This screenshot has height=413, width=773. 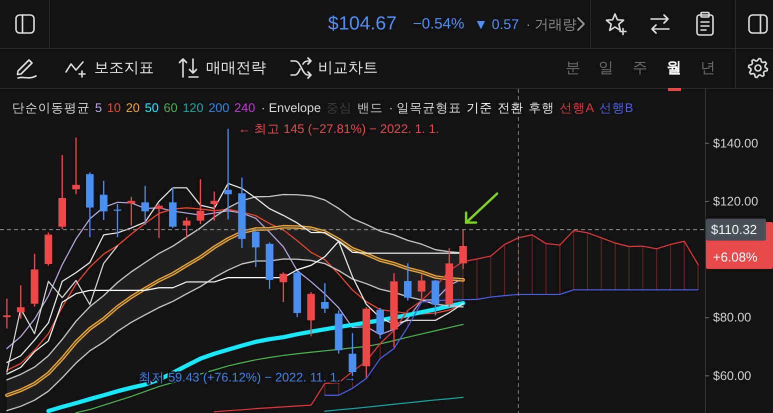 I want to click on text: 후행, so click(x=541, y=108).